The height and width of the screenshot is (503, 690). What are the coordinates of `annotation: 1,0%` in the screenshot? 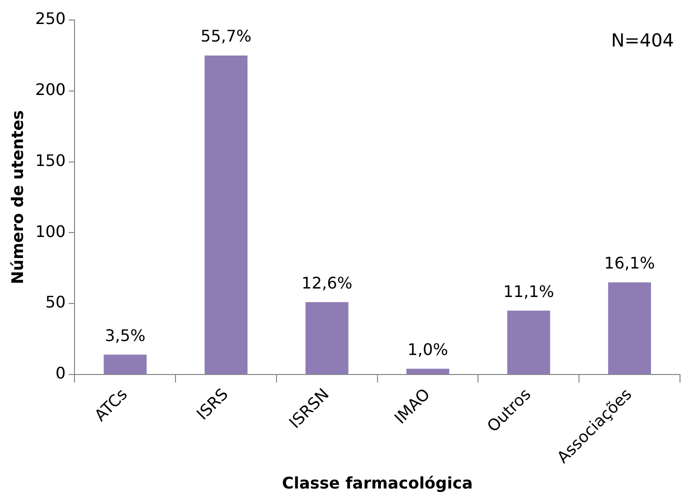 It's located at (427, 349).